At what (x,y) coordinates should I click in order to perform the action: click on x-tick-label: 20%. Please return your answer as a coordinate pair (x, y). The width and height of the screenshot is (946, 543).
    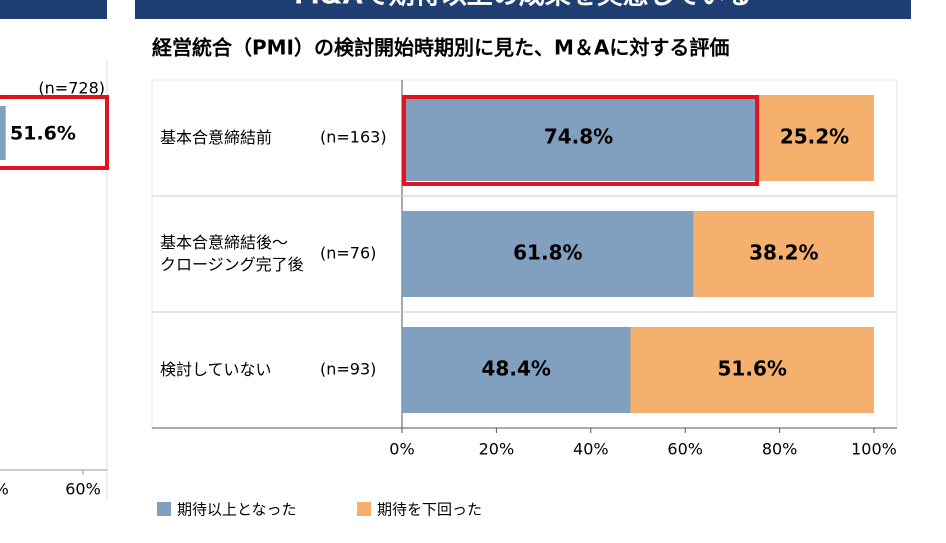
    Looking at the image, I should click on (497, 449).